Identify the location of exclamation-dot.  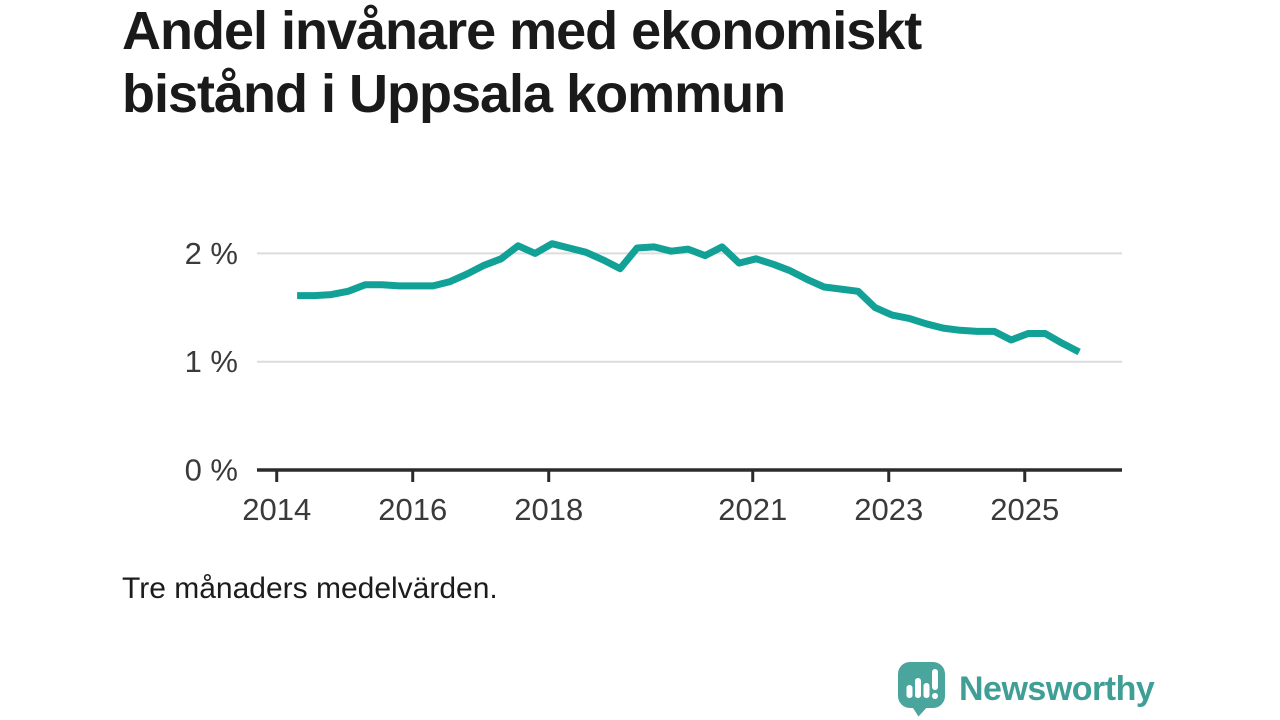
(935, 696).